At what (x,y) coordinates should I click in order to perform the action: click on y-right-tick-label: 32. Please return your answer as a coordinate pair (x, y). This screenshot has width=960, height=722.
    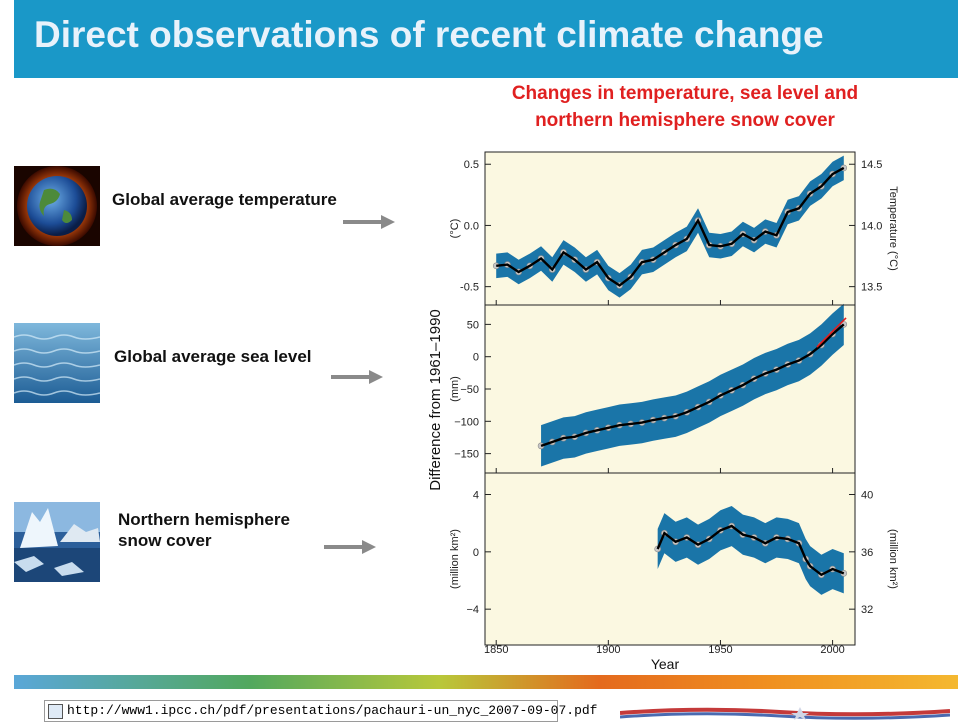
    Looking at the image, I should click on (867, 610).